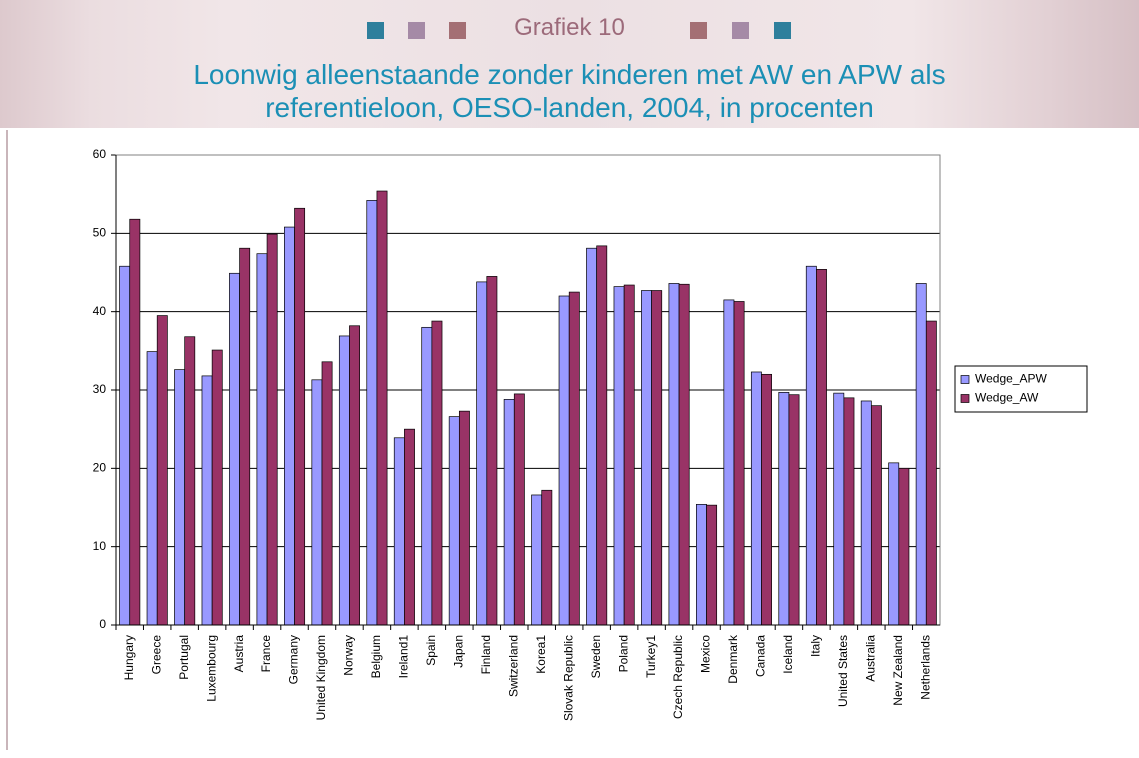 This screenshot has height=758, width=1139. What do you see at coordinates (651, 656) in the screenshot?
I see `x-tick-label: Turkey1` at bounding box center [651, 656].